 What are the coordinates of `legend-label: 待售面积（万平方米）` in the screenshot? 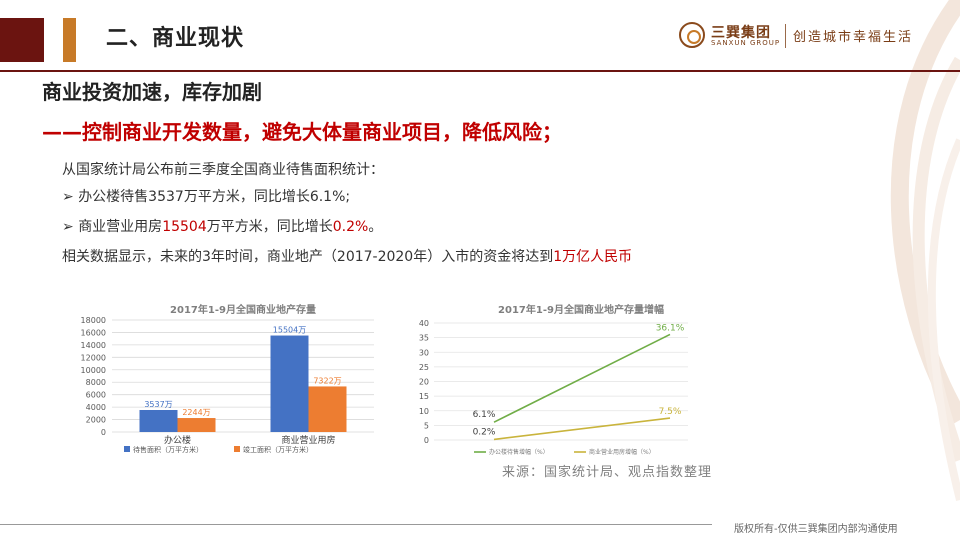 It's located at (168, 449).